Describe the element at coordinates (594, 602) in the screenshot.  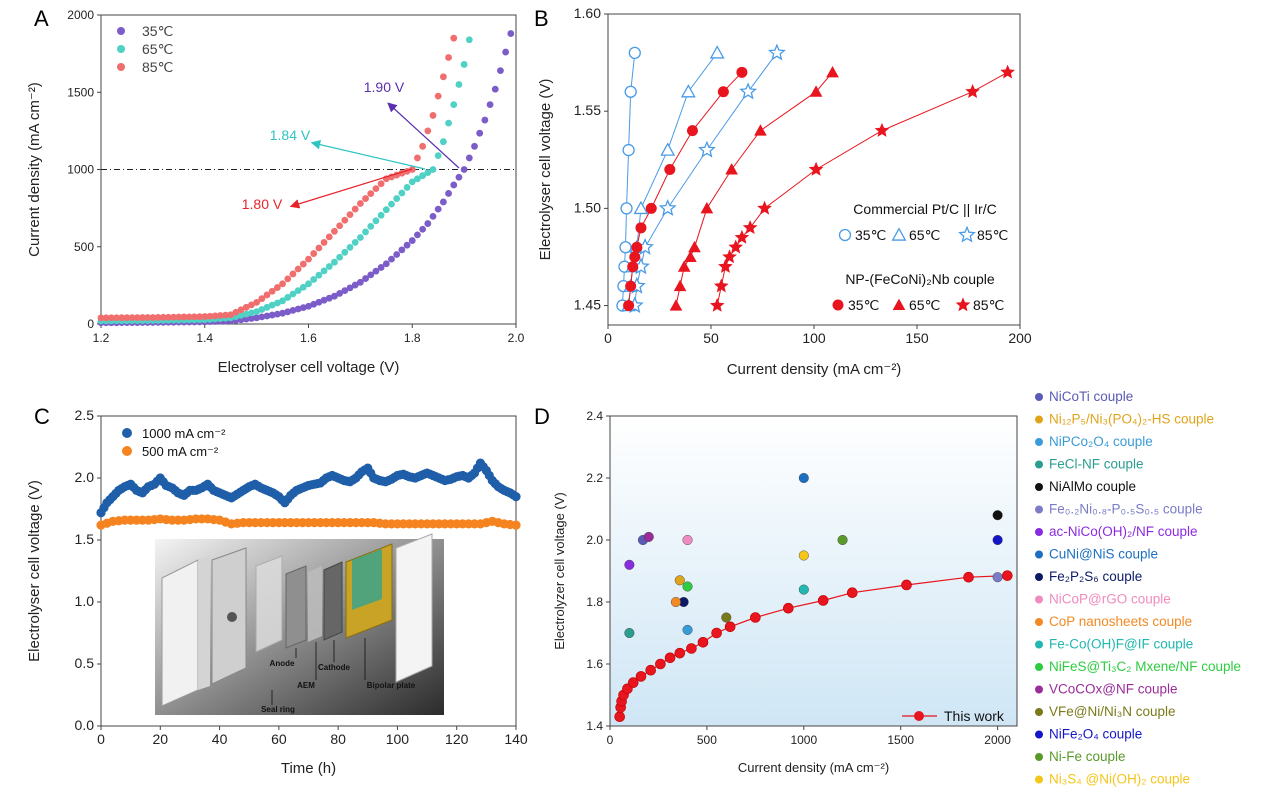
I see `y-tick-label: 1.8` at that location.